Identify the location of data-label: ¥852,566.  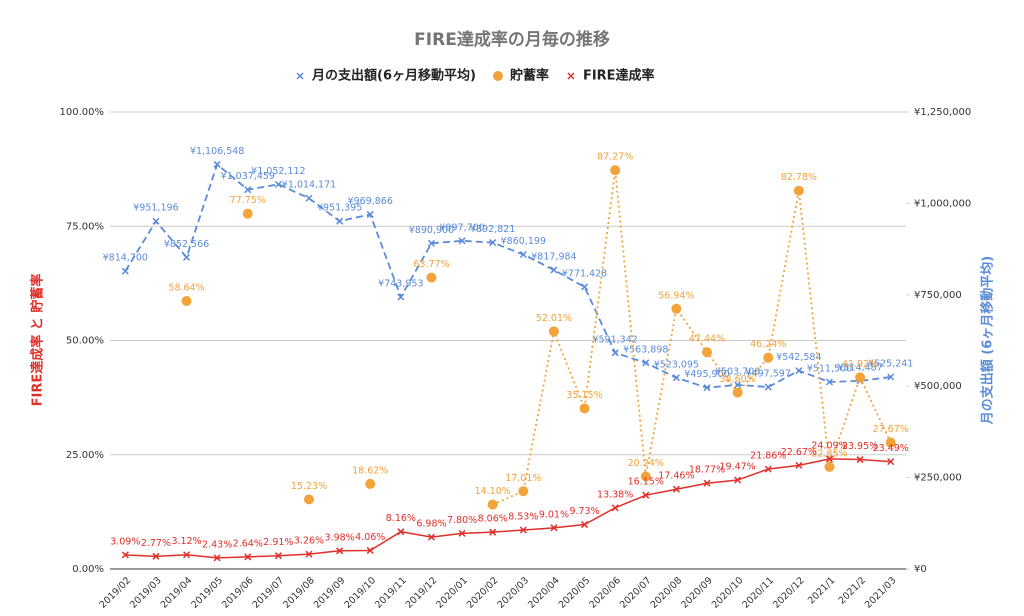
(186, 244).